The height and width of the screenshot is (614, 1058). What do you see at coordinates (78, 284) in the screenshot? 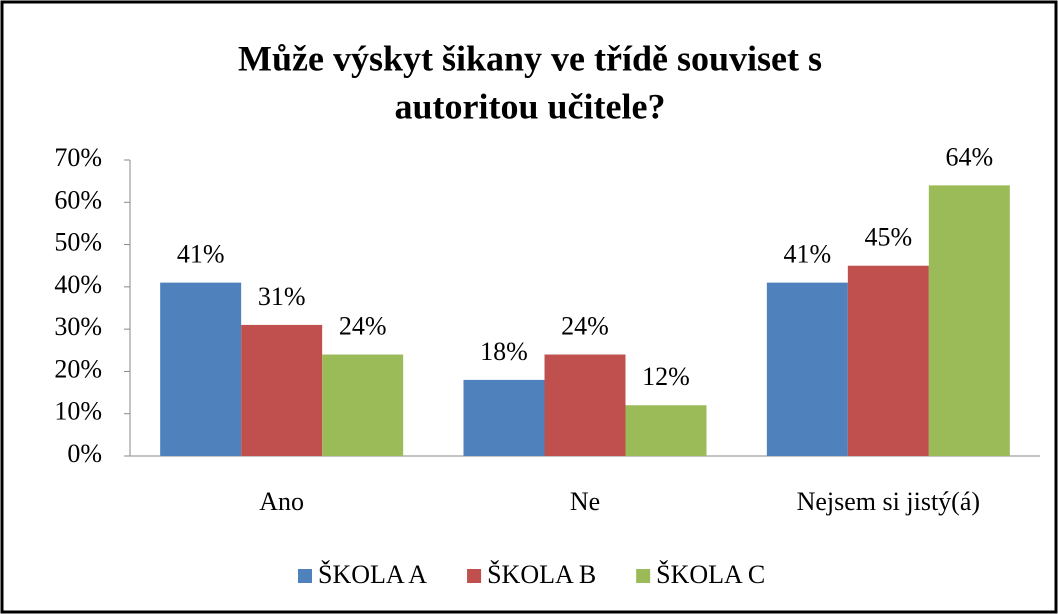
I see `y-tick-label: 40%` at bounding box center [78, 284].